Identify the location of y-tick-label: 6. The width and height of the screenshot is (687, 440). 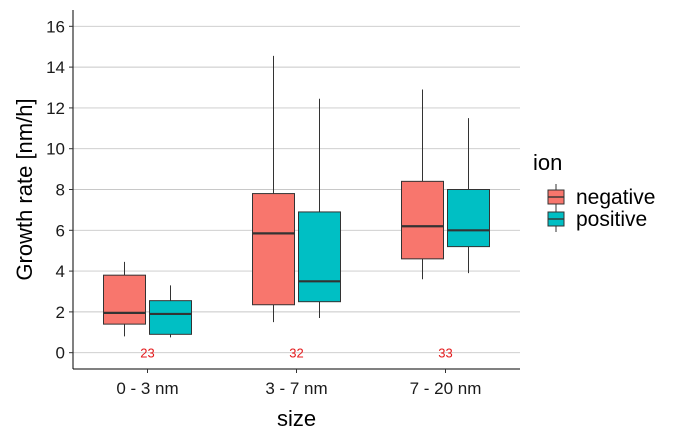
(60, 230).